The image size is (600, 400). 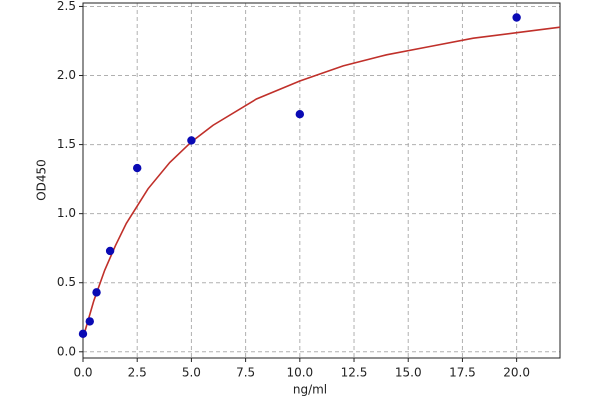 What do you see at coordinates (82, 373) in the screenshot?
I see `x-tick-label: 0.0` at bounding box center [82, 373].